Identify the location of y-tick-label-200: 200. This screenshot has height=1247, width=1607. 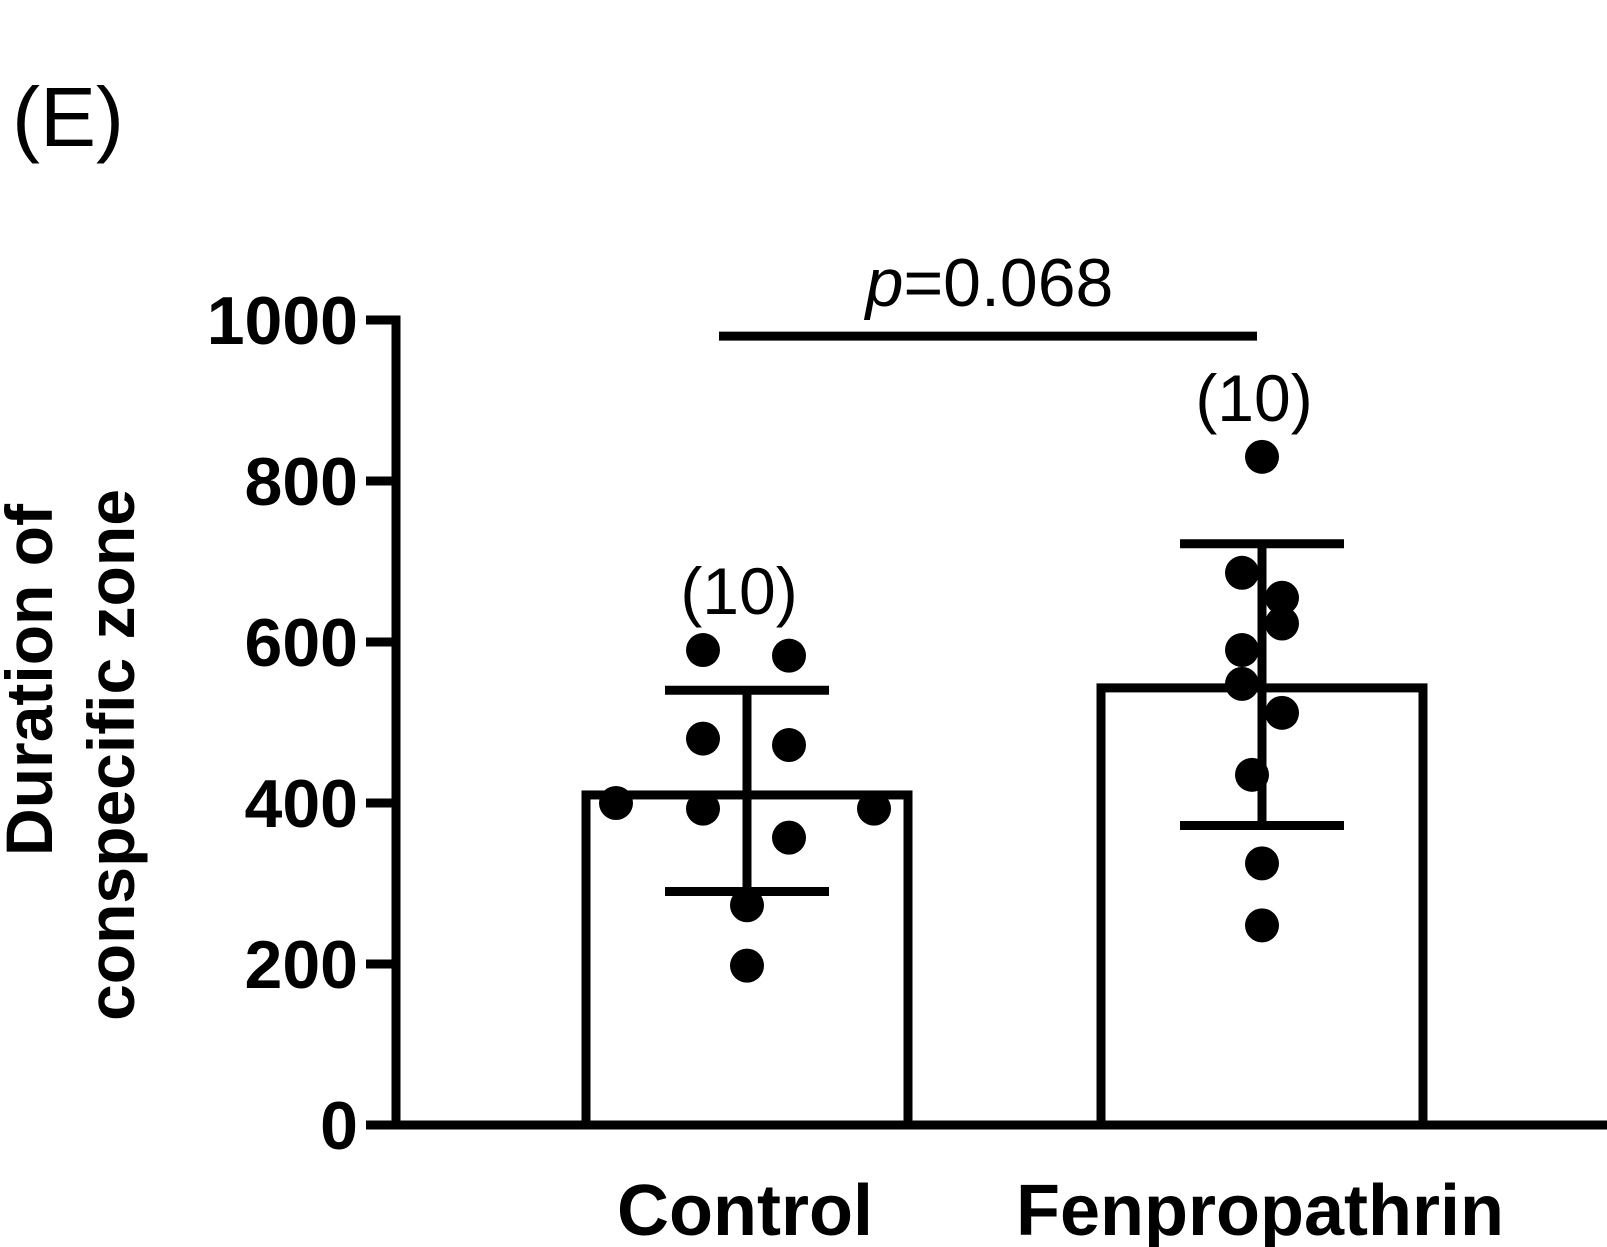
(301, 965).